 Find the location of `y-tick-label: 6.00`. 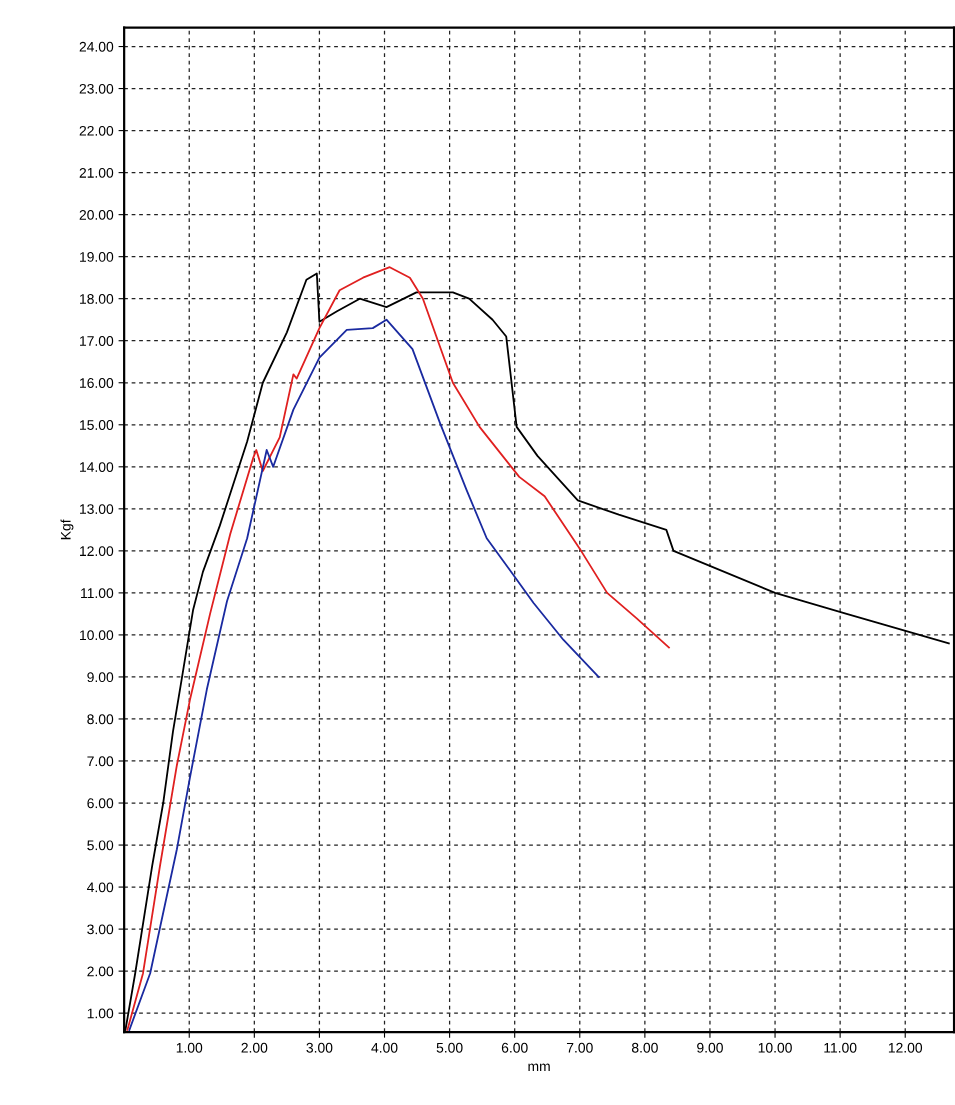

y-tick-label: 6.00 is located at coordinates (100, 803).